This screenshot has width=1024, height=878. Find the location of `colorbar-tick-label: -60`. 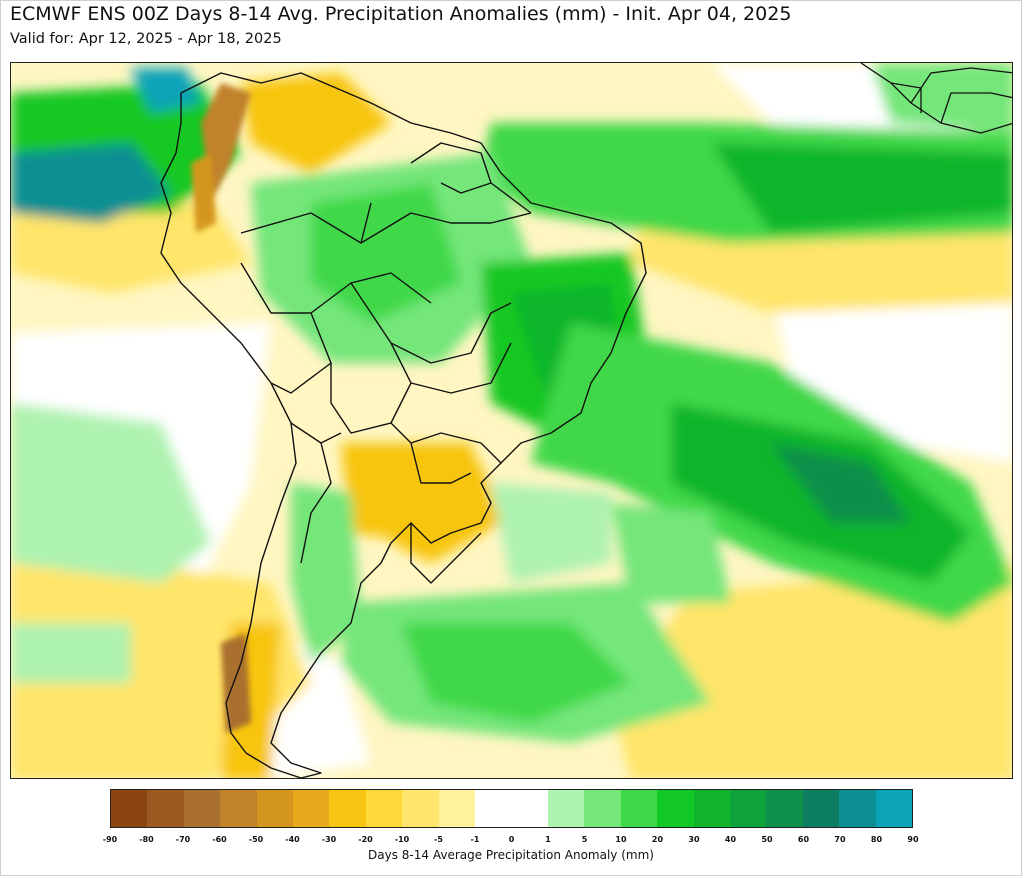

colorbar-tick-label: -60 is located at coordinates (219, 839).